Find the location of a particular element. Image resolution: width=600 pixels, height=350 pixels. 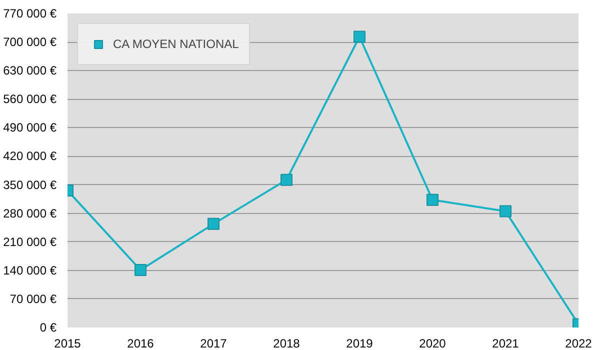

y-tick-label: 210 000 € is located at coordinates (30, 241).